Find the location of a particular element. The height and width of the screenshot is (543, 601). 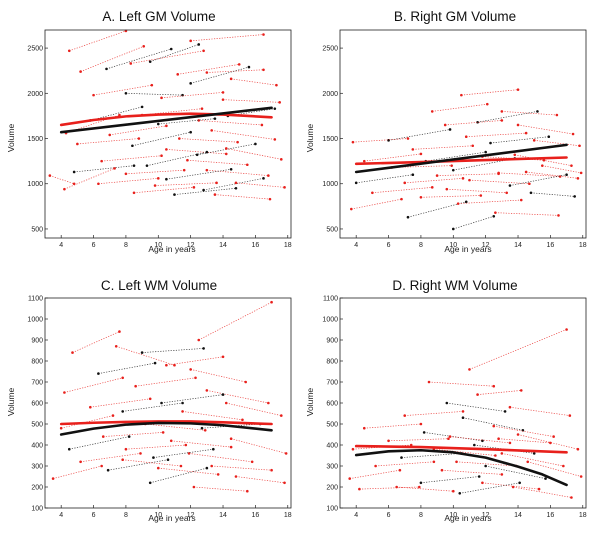

x-tick-label: 18 is located at coordinates (583, 245).